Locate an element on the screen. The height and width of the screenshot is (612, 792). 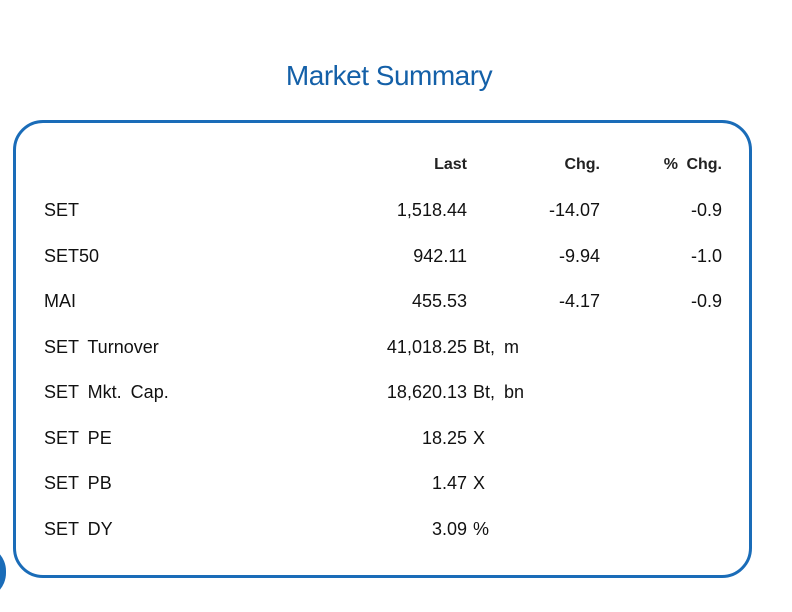
row-unit: Bt, m is located at coordinates (496, 347).